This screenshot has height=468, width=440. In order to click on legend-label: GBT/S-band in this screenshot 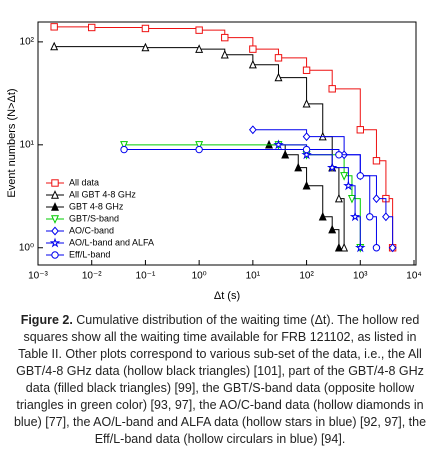, I will do `click(94, 218)`.